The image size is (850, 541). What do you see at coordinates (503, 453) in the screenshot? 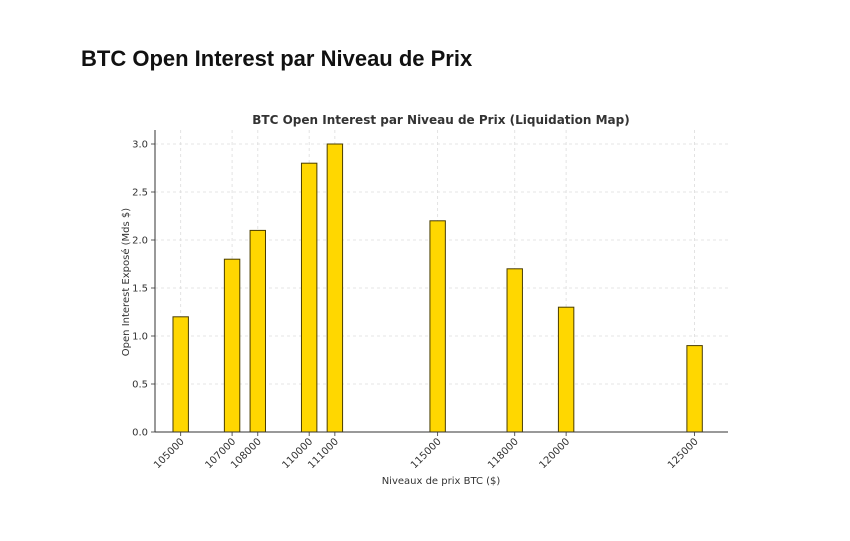
I see `x-tick-label: 118000` at bounding box center [503, 453].